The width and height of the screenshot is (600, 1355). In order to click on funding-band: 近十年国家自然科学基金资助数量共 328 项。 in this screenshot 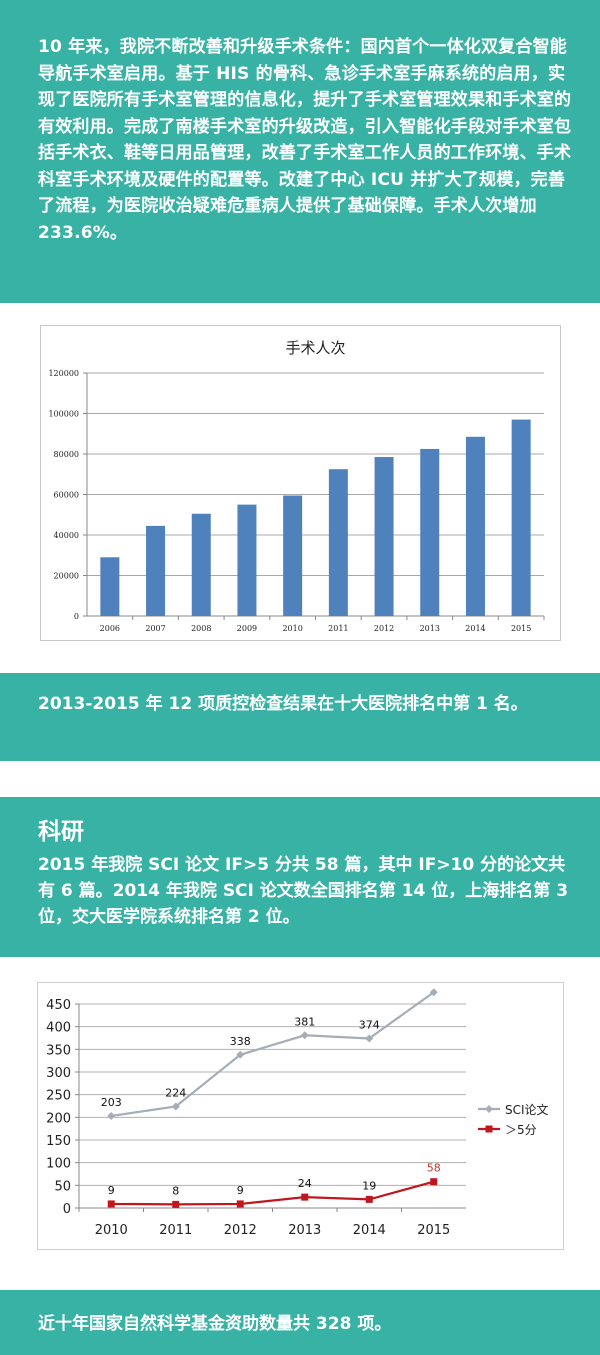, I will do `click(300, 1322)`.